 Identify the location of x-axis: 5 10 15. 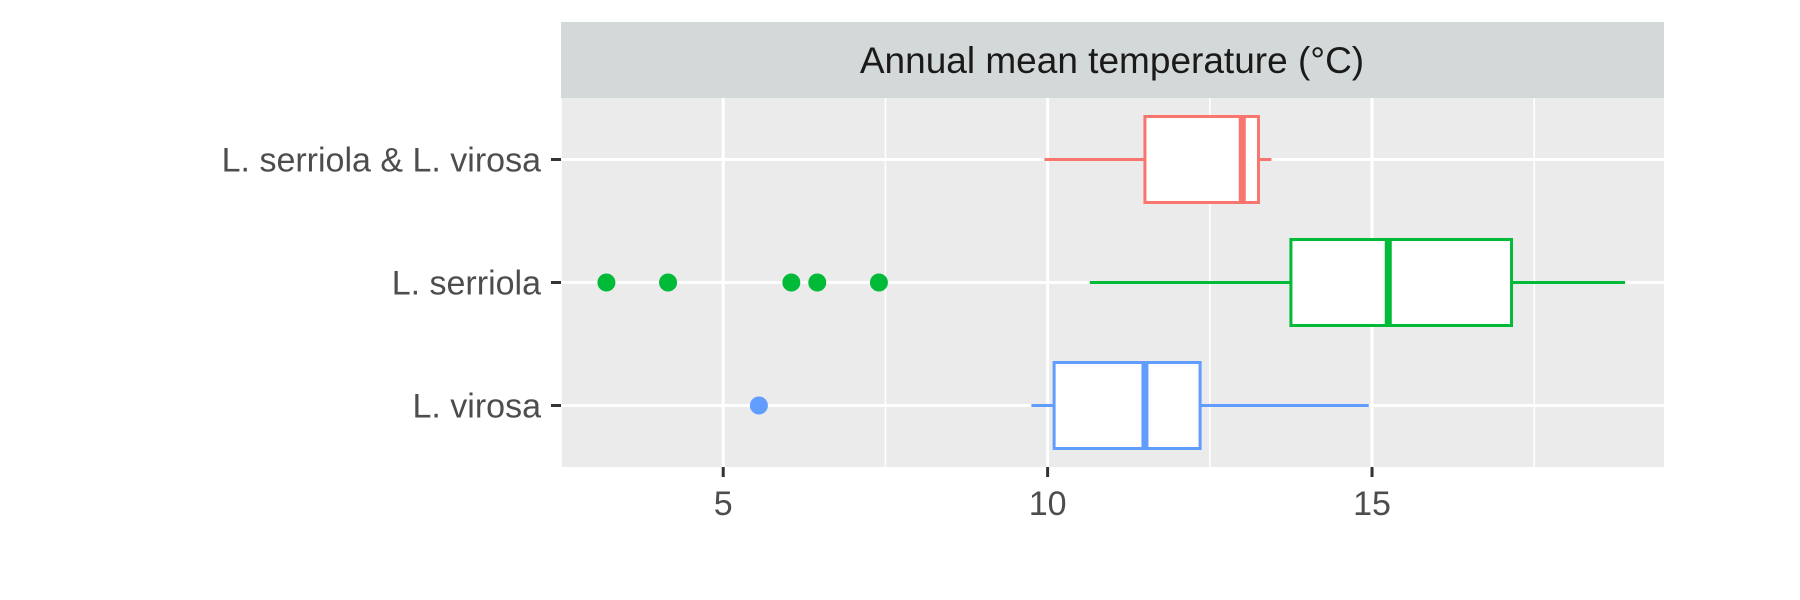
(1052, 495).